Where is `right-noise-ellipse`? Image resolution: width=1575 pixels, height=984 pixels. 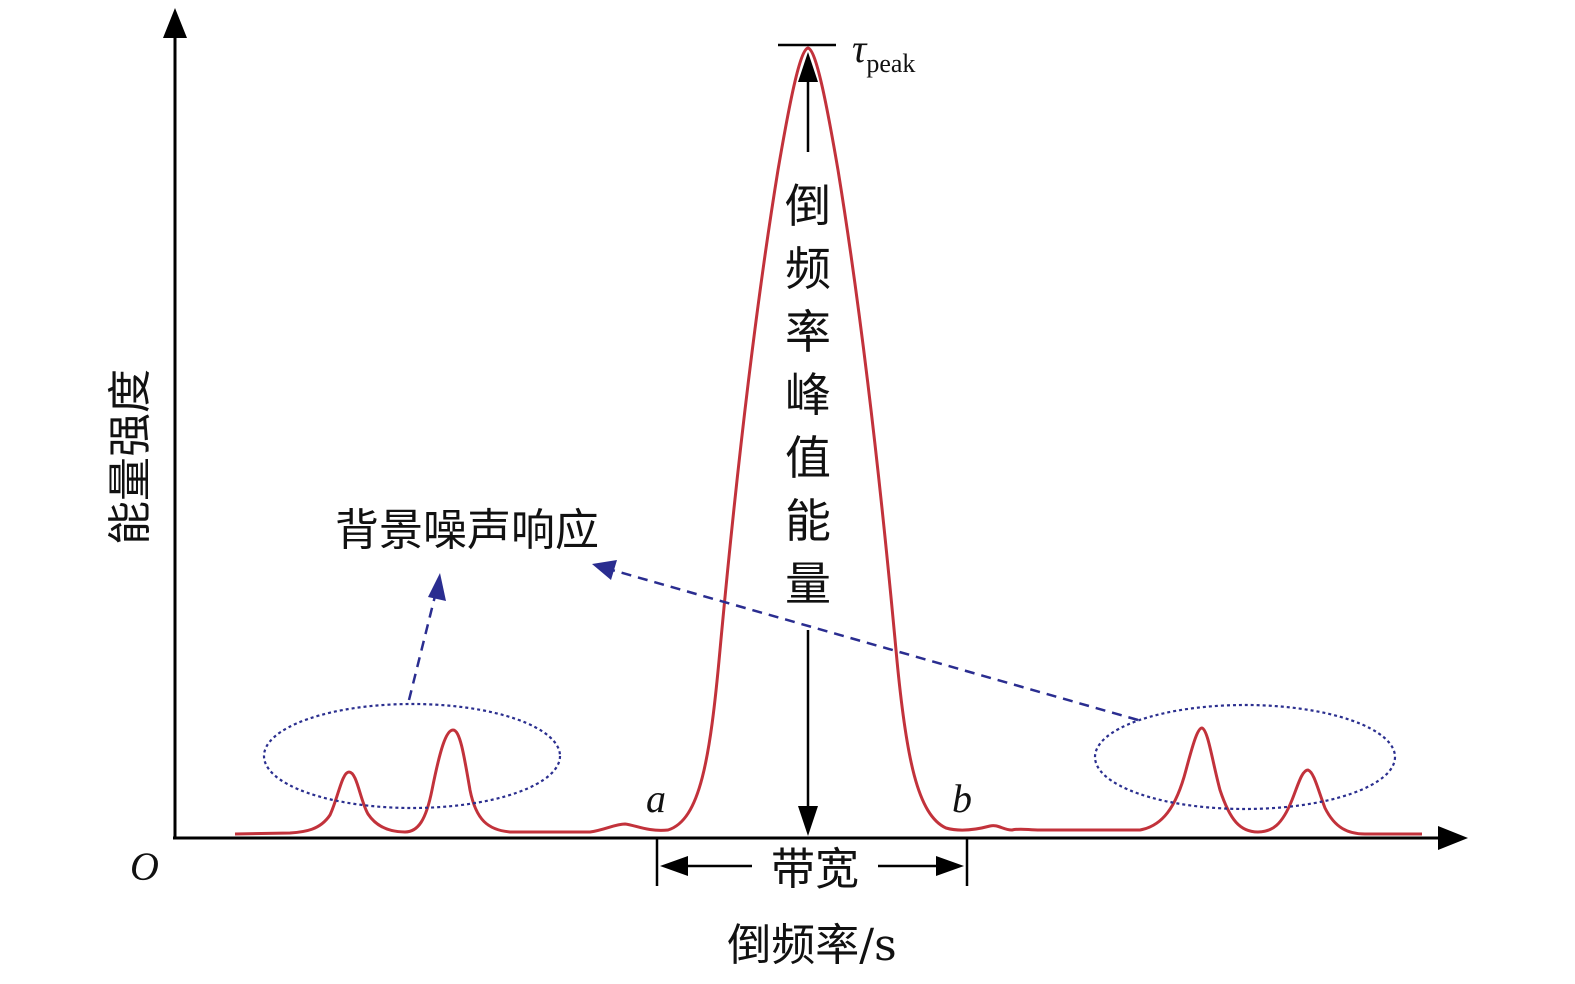
right-noise-ellipse is located at coordinates (1245, 757).